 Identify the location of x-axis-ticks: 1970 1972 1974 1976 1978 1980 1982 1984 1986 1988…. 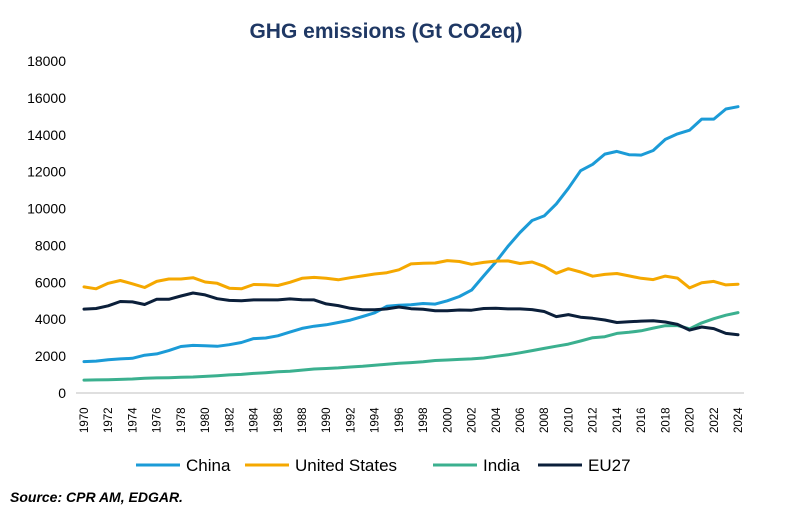
(412, 420).